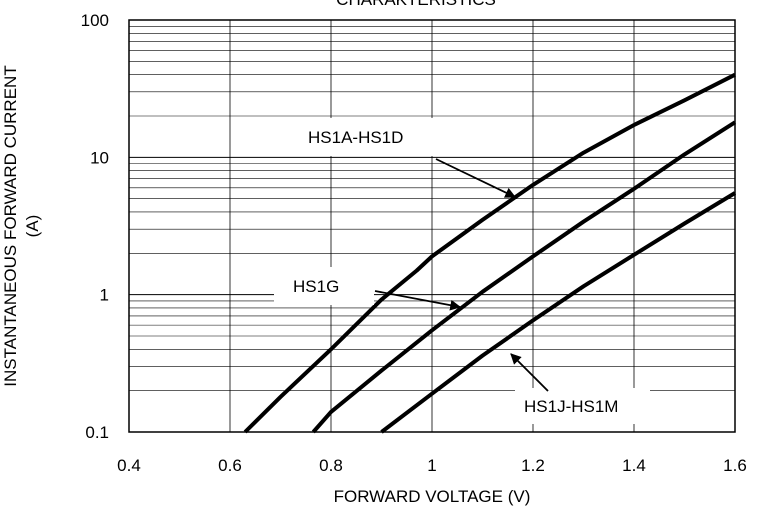 The image size is (764, 513). I want to click on x-tick-labels: 0.4 0.6 0.8 1 1.2 1.4 1.6, so click(432, 465).